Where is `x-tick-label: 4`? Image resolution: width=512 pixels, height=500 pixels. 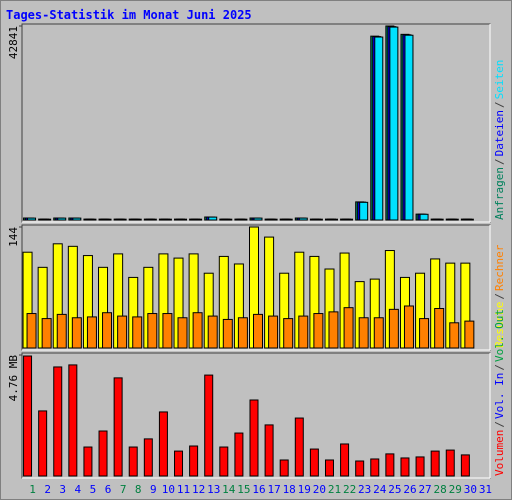 x-tick-label: 4 is located at coordinates (78, 489).